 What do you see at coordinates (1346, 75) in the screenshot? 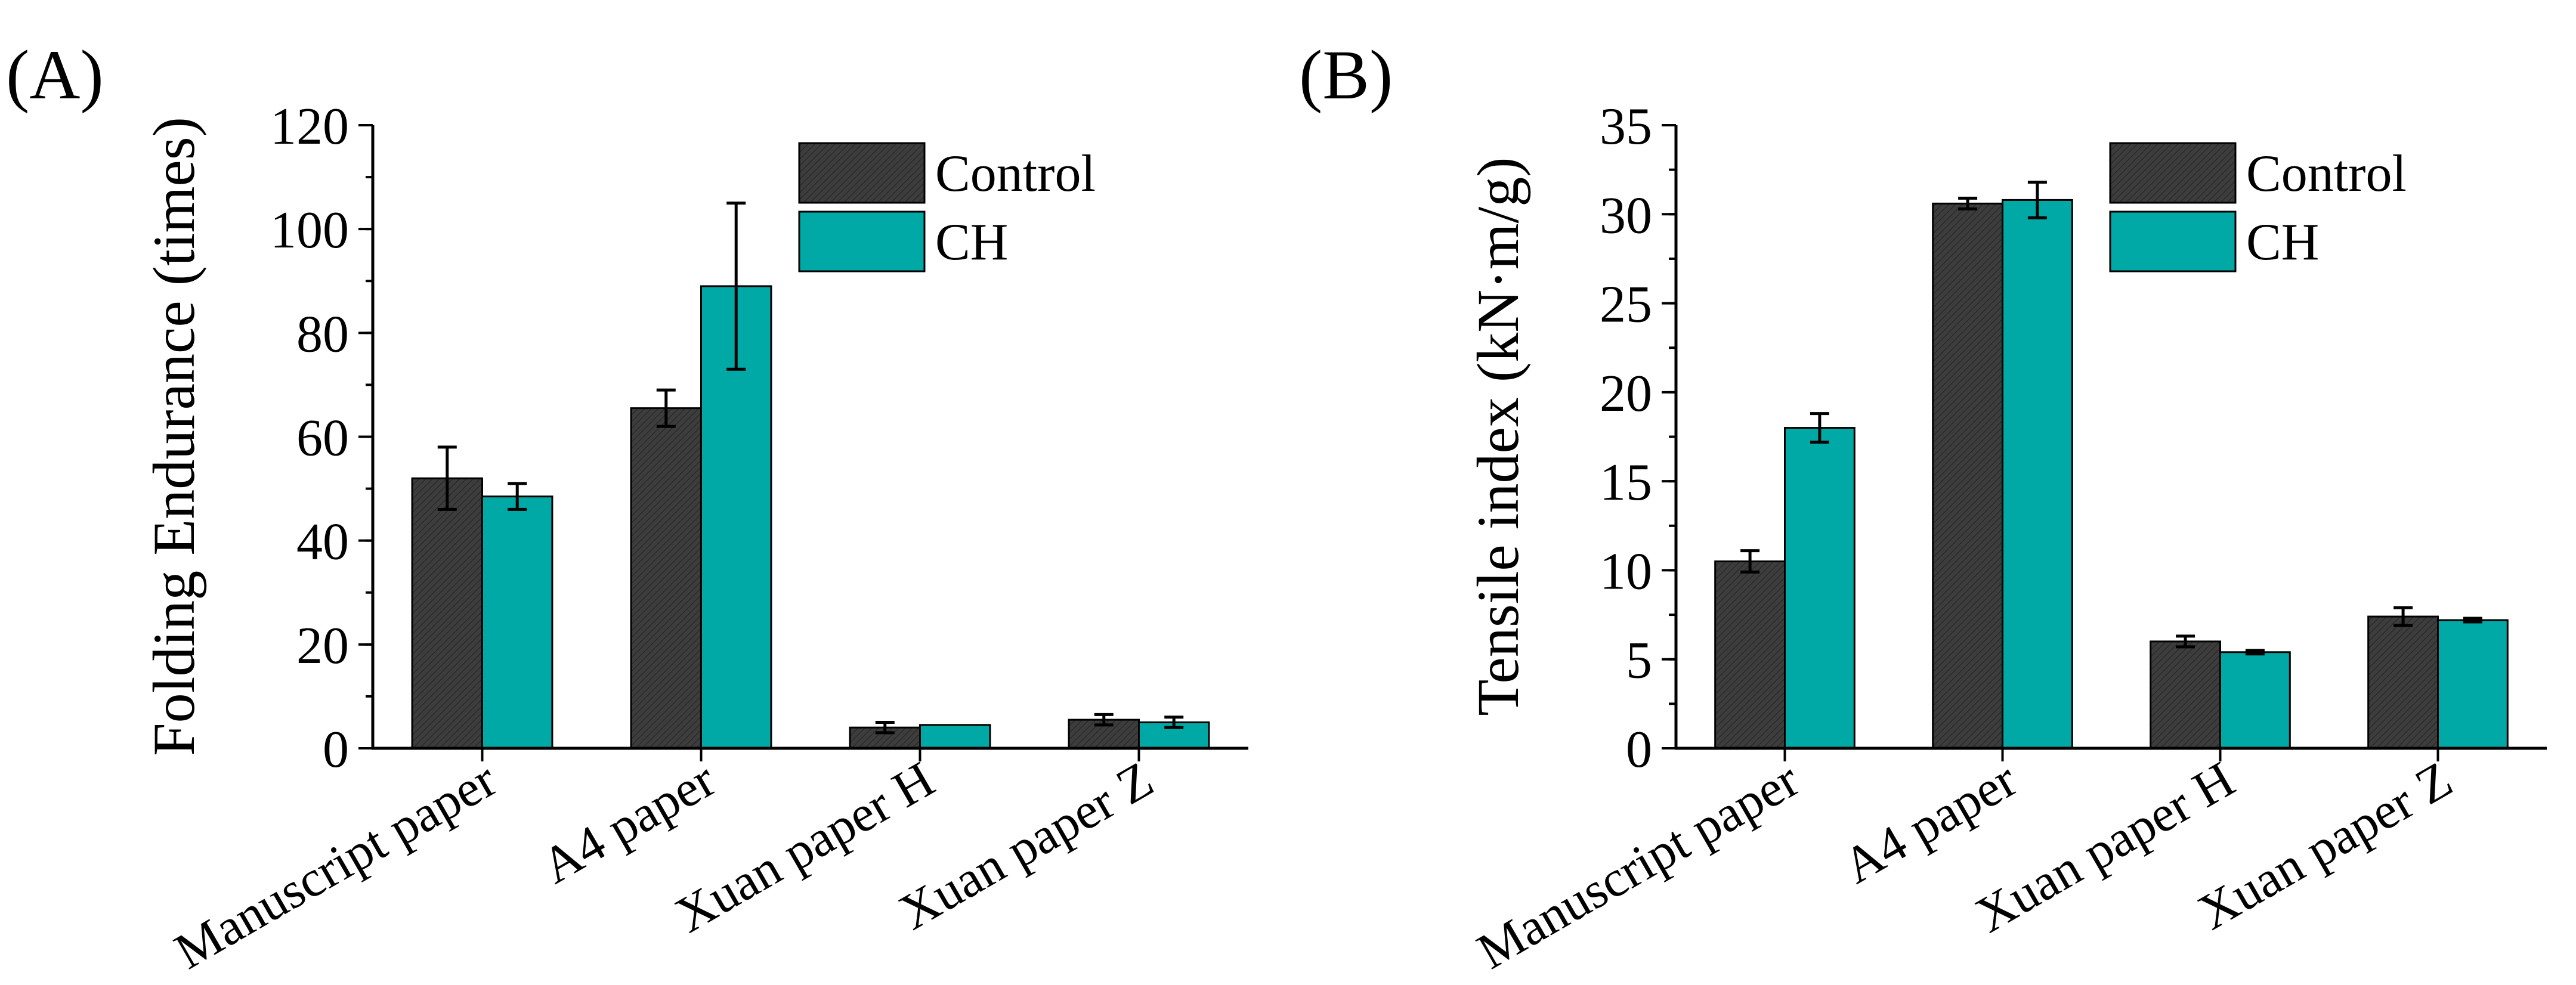
I see `panel-label: (B)` at bounding box center [1346, 75].